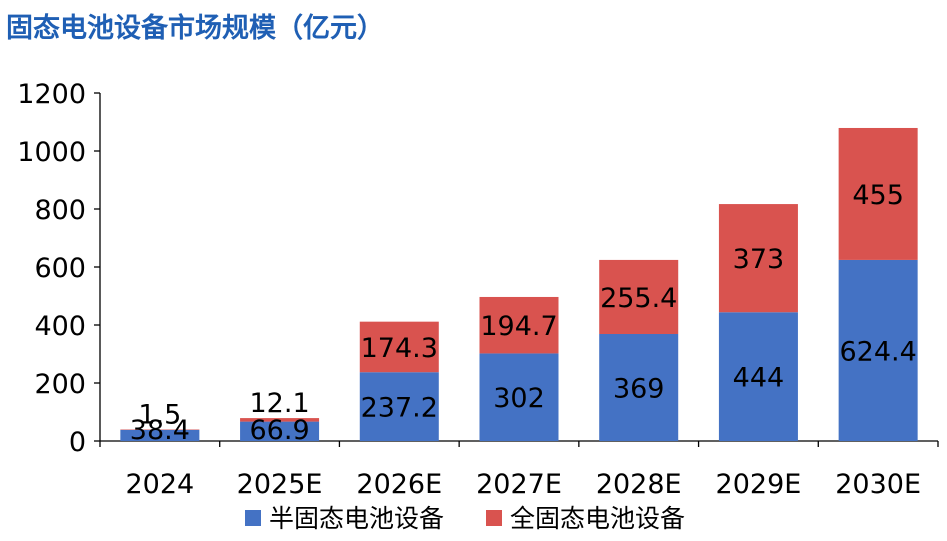 The image size is (947, 541). I want to click on data-label: 444, so click(759, 378).